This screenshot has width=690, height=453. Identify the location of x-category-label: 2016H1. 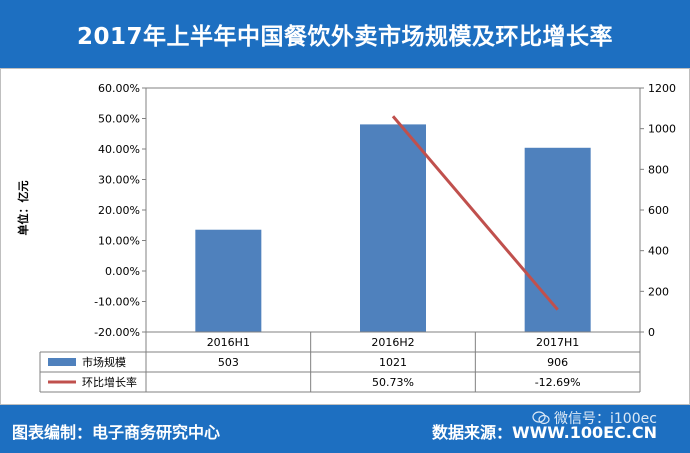
(228, 342).